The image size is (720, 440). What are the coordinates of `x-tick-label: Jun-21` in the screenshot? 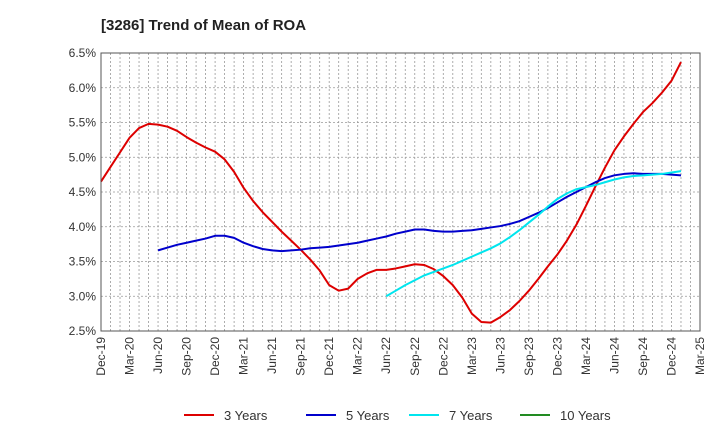 It's located at (272, 355).